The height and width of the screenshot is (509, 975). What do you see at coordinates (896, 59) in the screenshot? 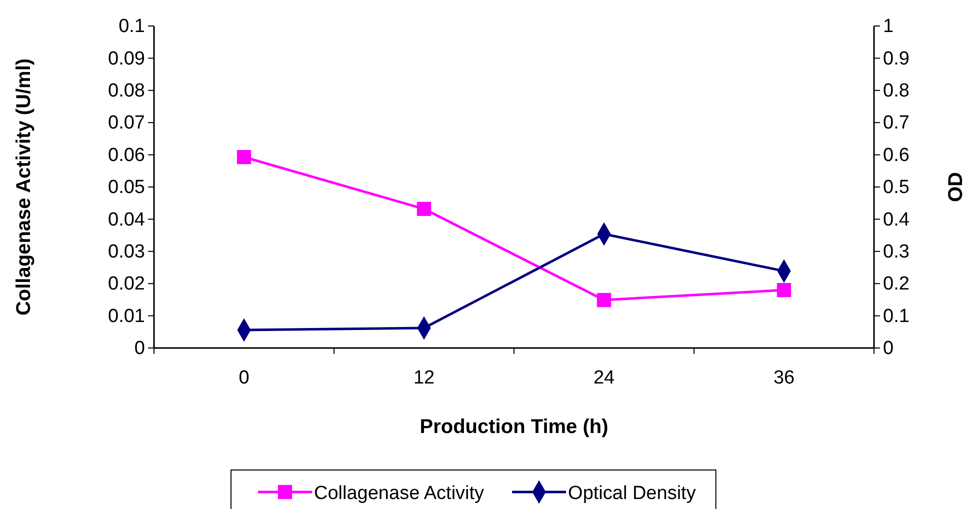
I see `y2-tick-label: 0.9` at bounding box center [896, 59].